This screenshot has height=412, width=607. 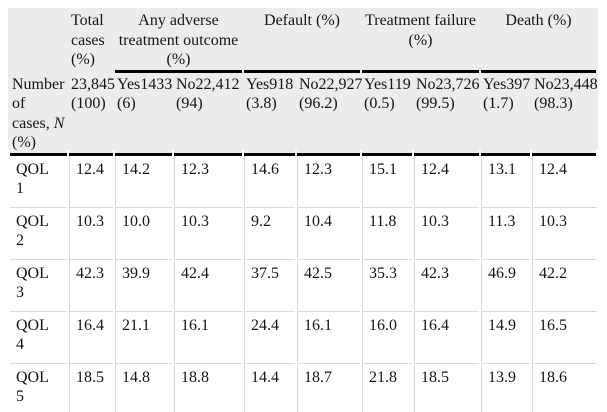 I want to click on row-label: QOL 4, so click(x=38, y=337).